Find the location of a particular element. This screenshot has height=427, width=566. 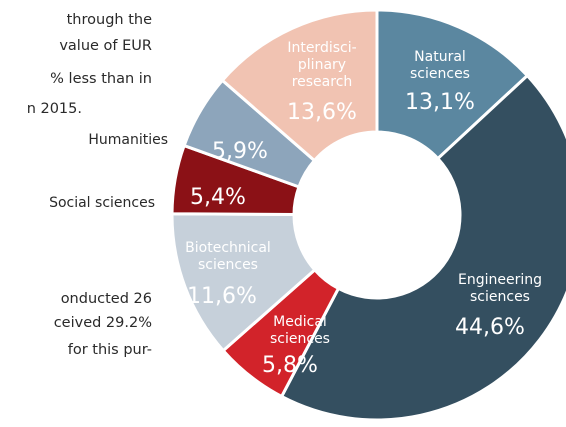

category-label: Medical sciences is located at coordinates (300, 330).